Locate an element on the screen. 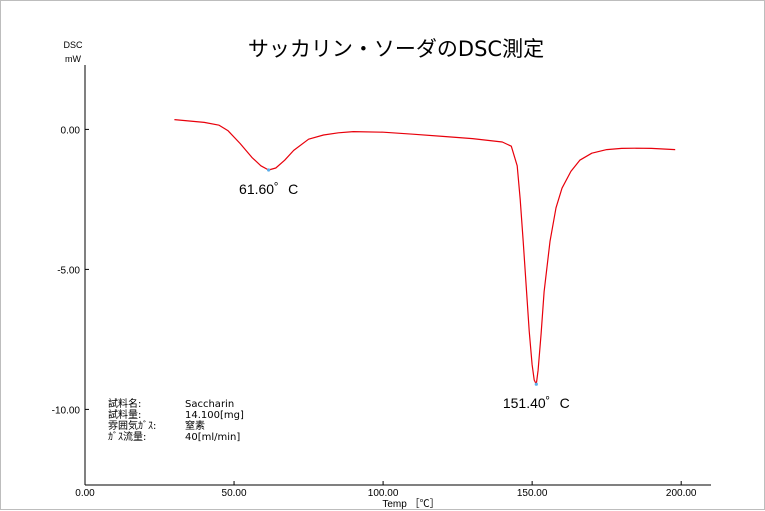 The height and width of the screenshot is (511, 765). sample-info-label: 試料量: is located at coordinates (124, 414).